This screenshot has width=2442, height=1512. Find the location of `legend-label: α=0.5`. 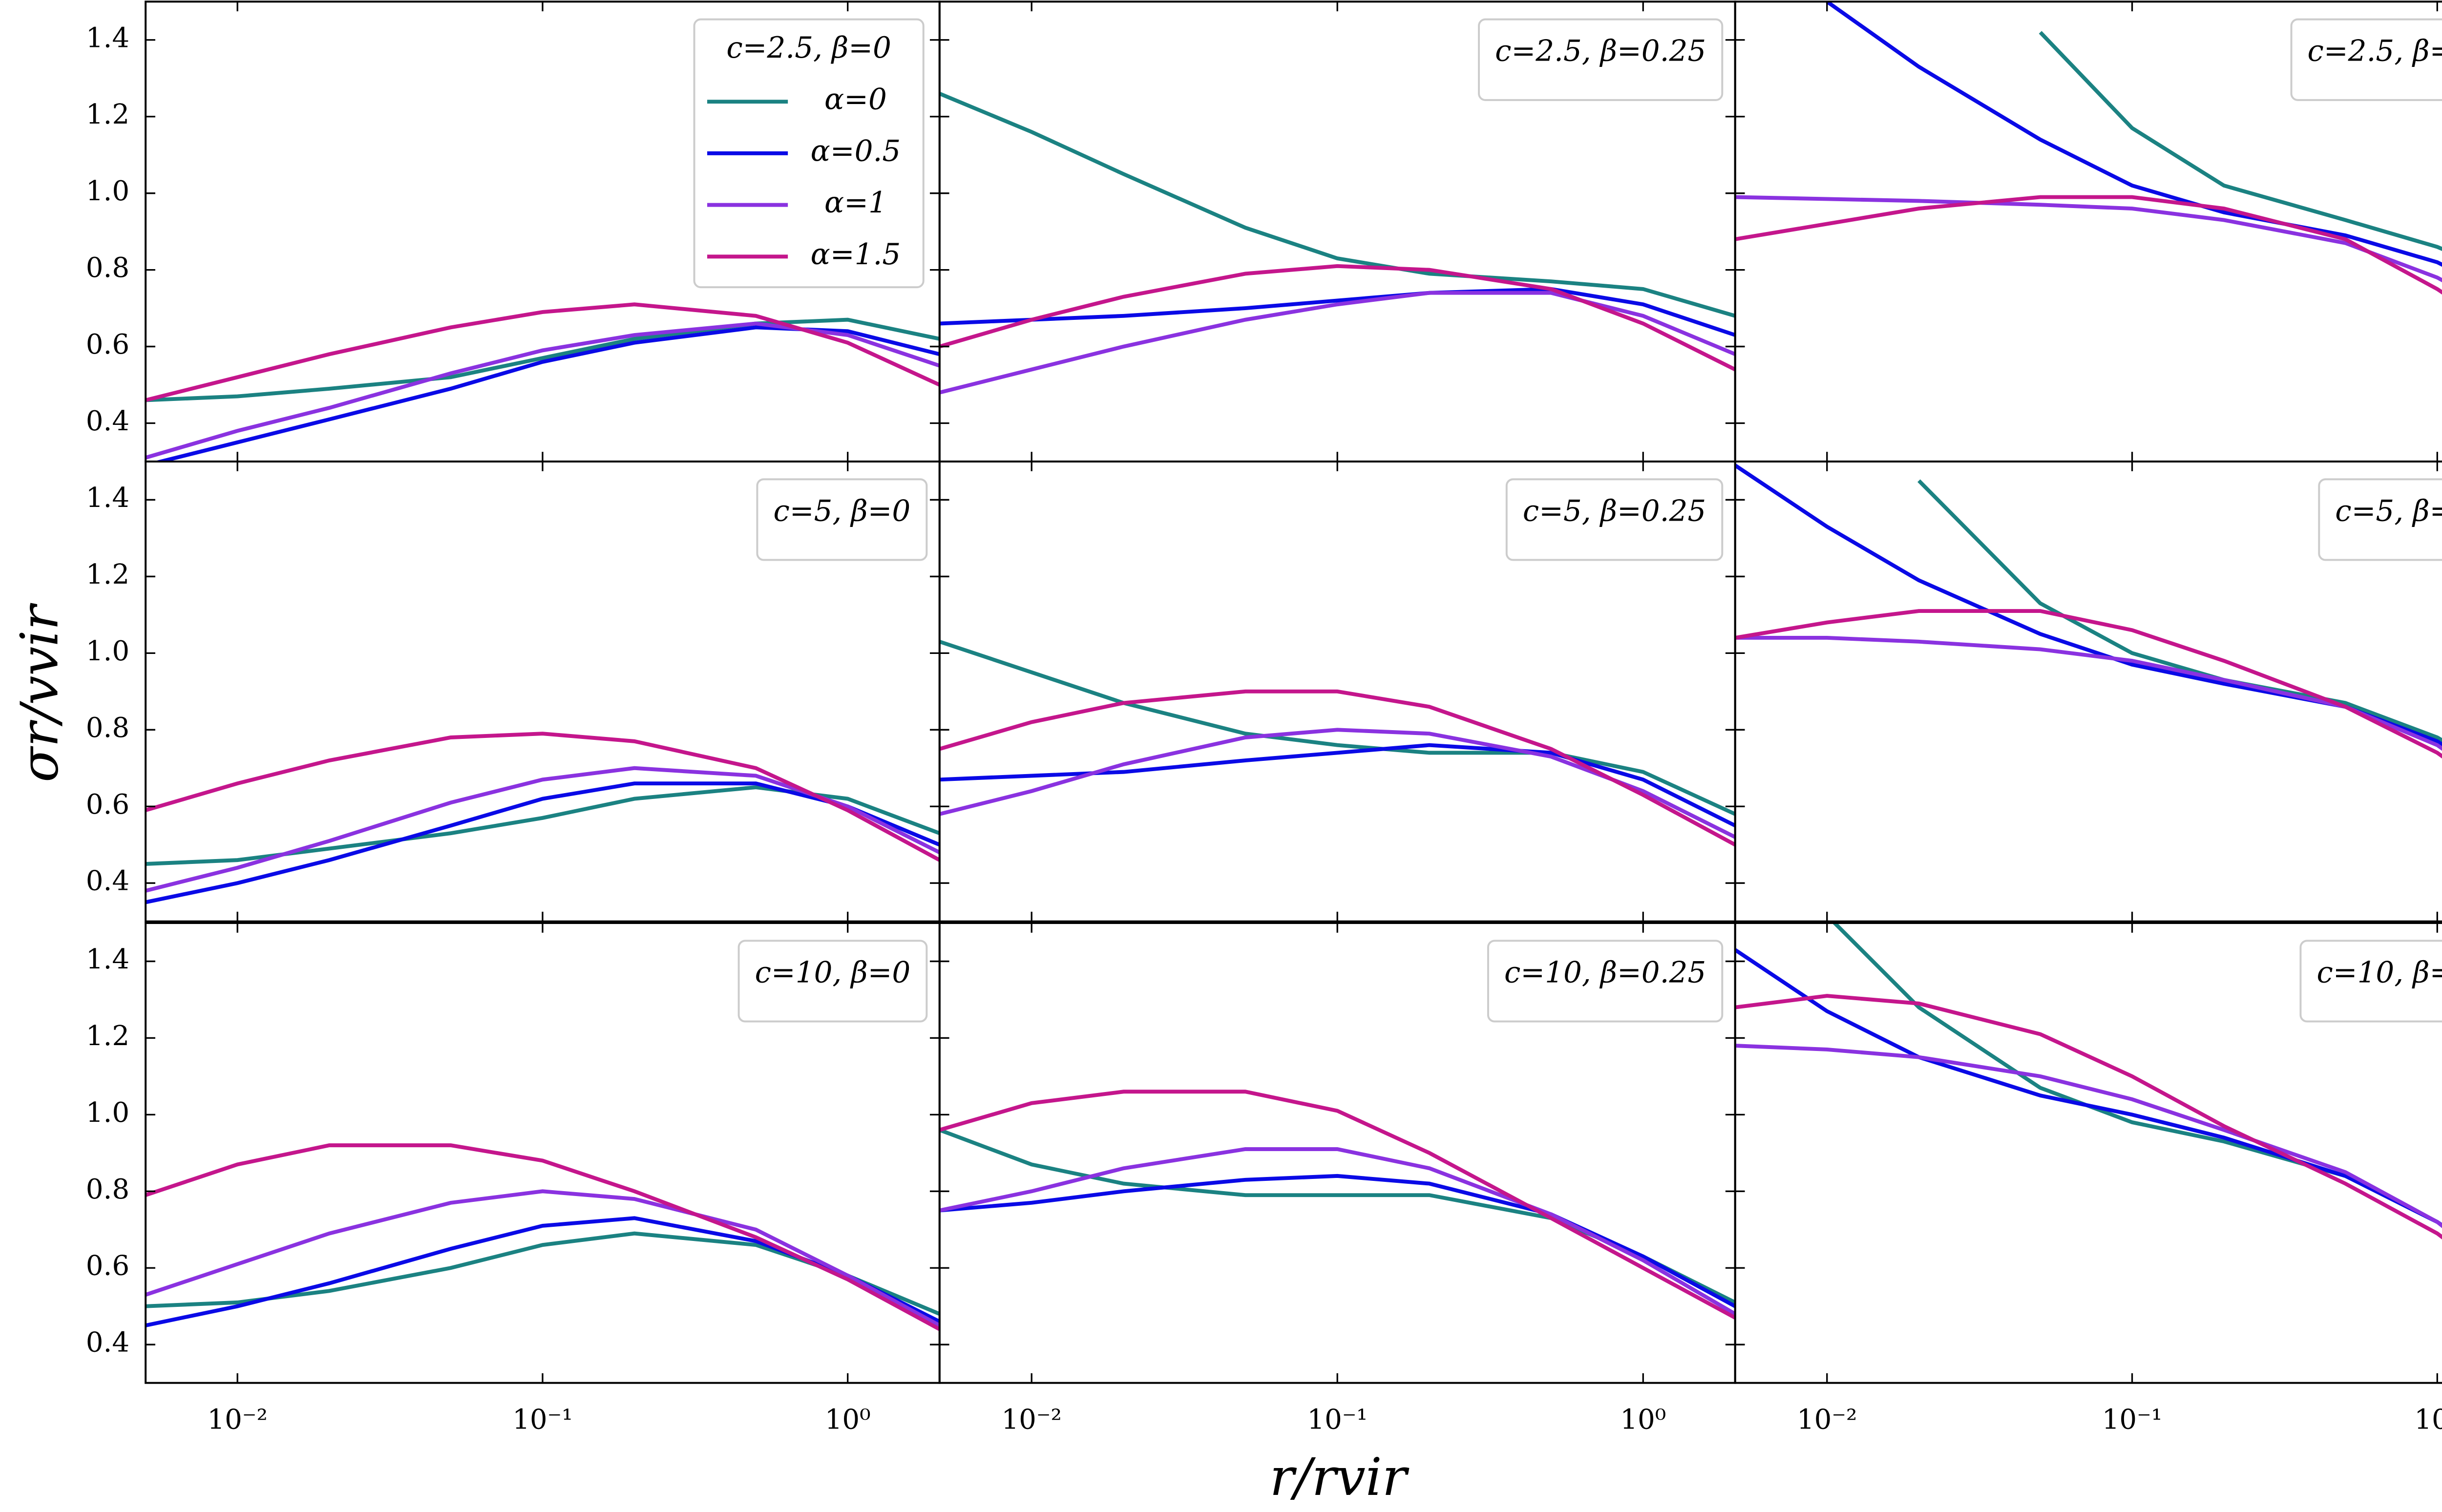

legend-label: α=0.5 is located at coordinates (856, 151).